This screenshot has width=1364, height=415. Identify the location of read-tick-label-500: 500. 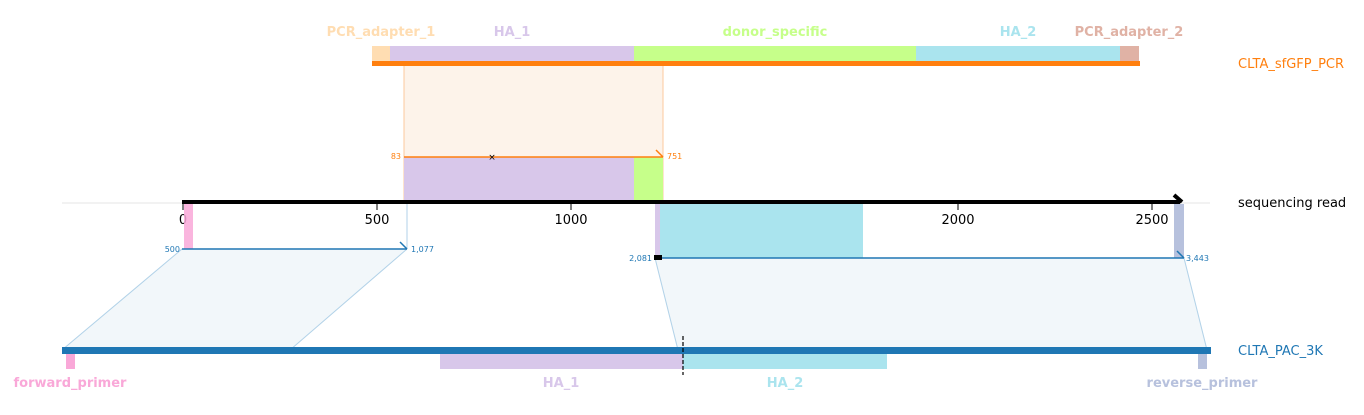
(377, 220).